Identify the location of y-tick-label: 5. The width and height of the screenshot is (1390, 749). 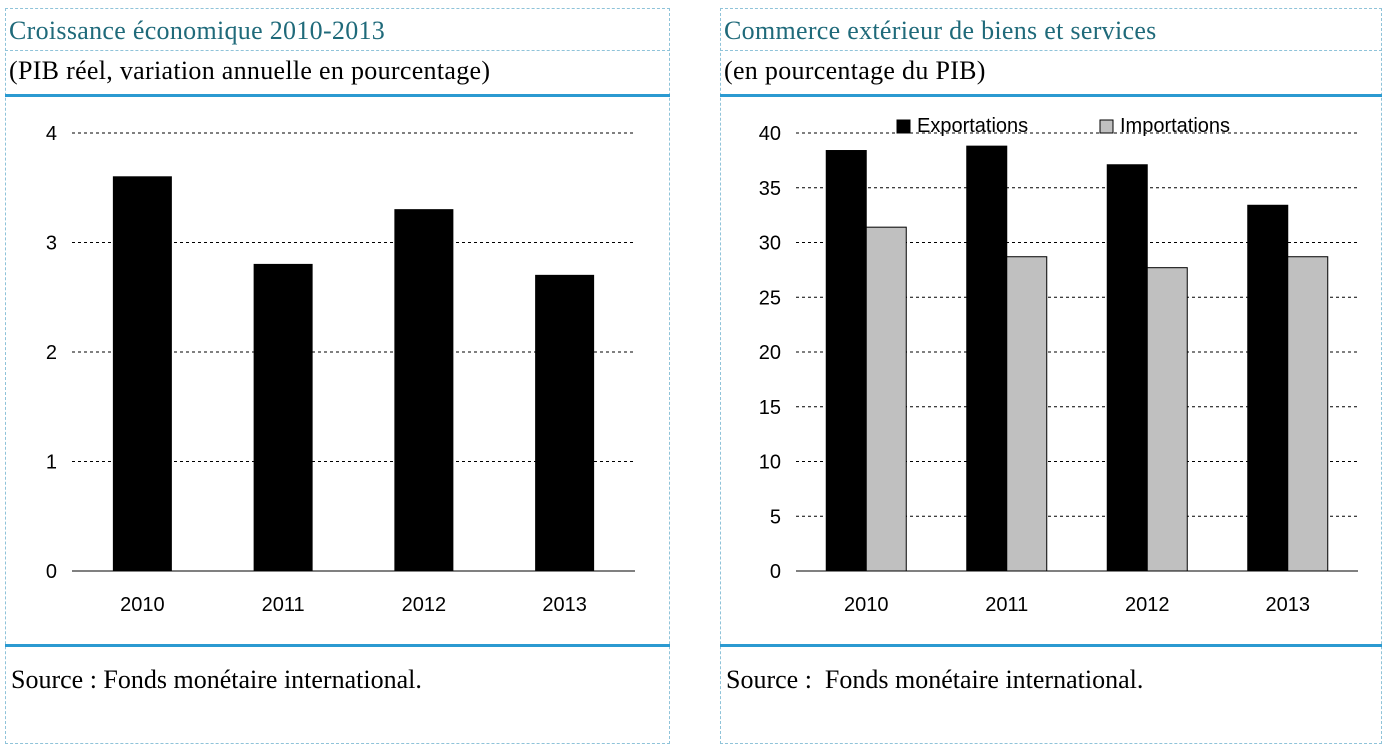
(775, 517).